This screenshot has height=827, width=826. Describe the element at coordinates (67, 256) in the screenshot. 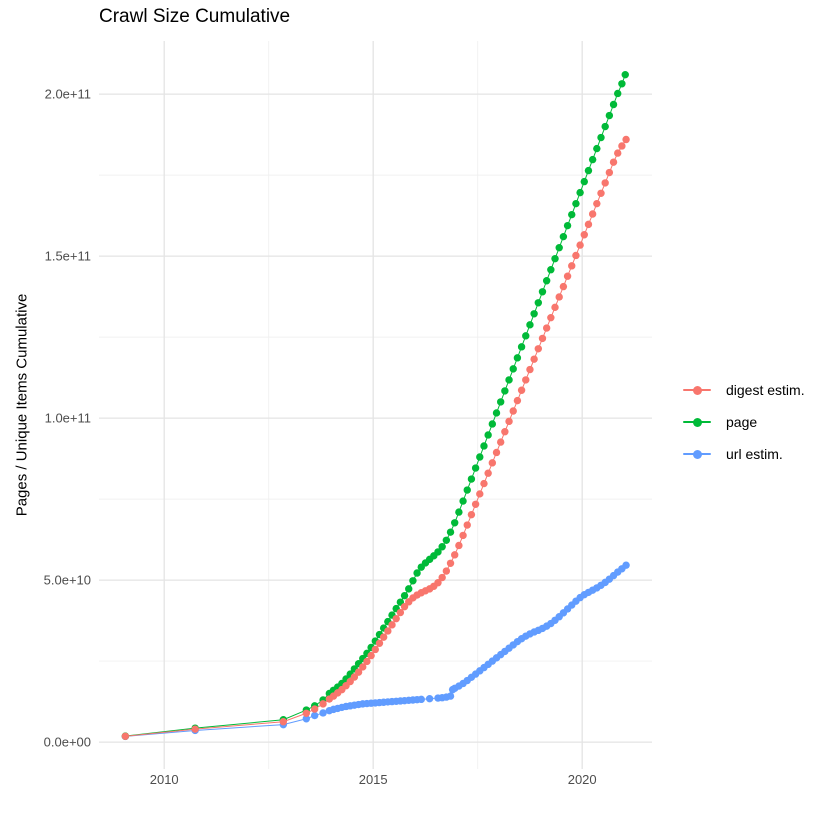

I see `y-tick-label: 1.5e+11` at that location.